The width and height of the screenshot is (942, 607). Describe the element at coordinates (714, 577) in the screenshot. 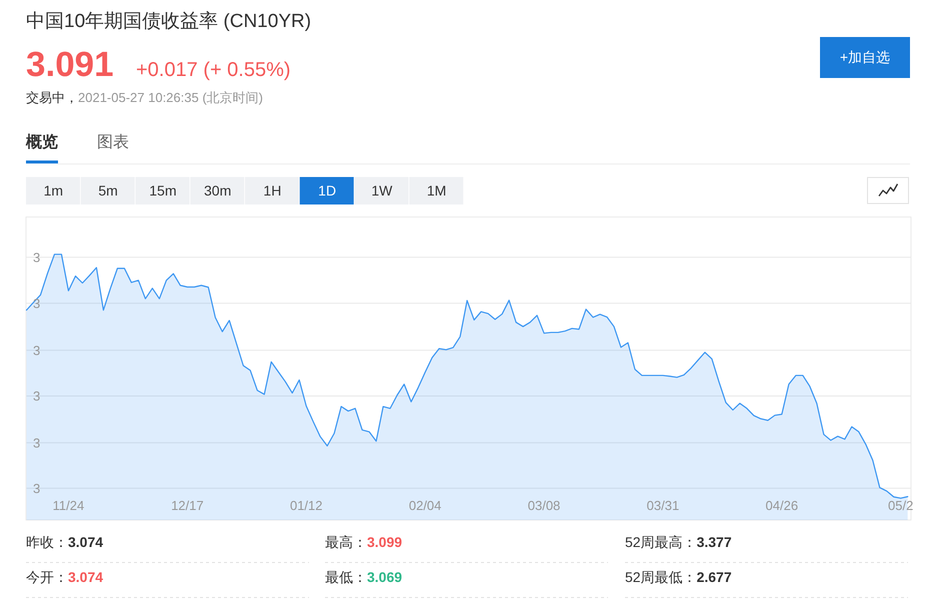

I see `text: 2.677` at that location.